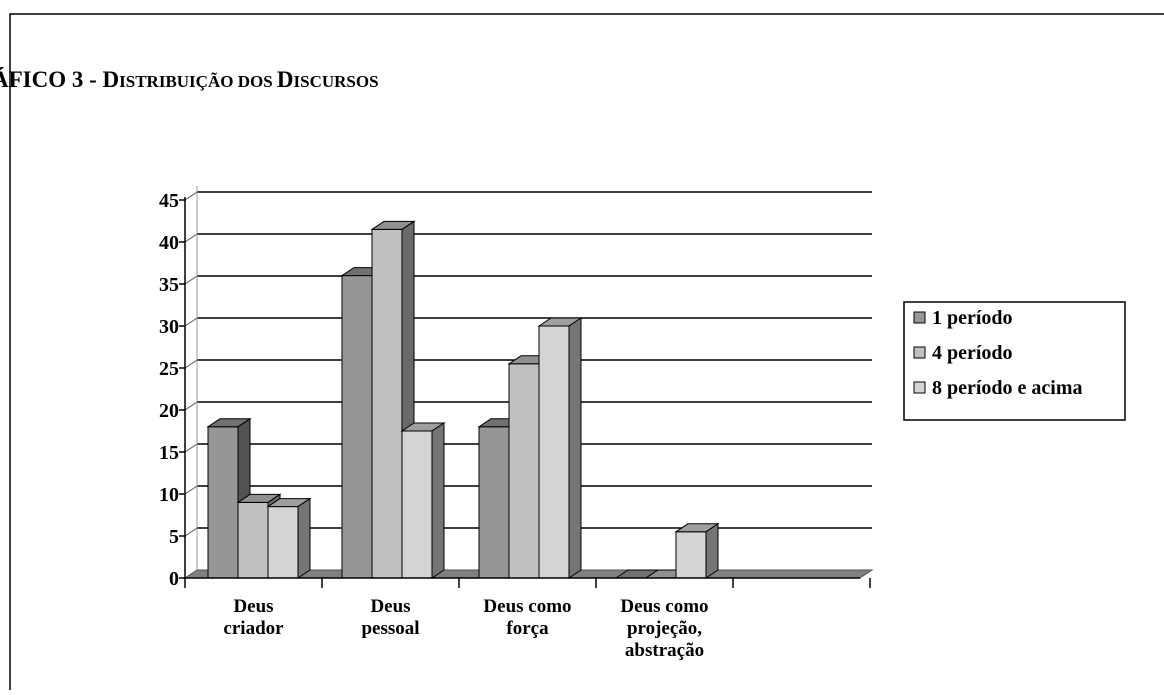 Image resolution: width=1164 pixels, height=695 pixels. What do you see at coordinates (169, 369) in the screenshot?
I see `y-tick-label-25: 25` at bounding box center [169, 369].